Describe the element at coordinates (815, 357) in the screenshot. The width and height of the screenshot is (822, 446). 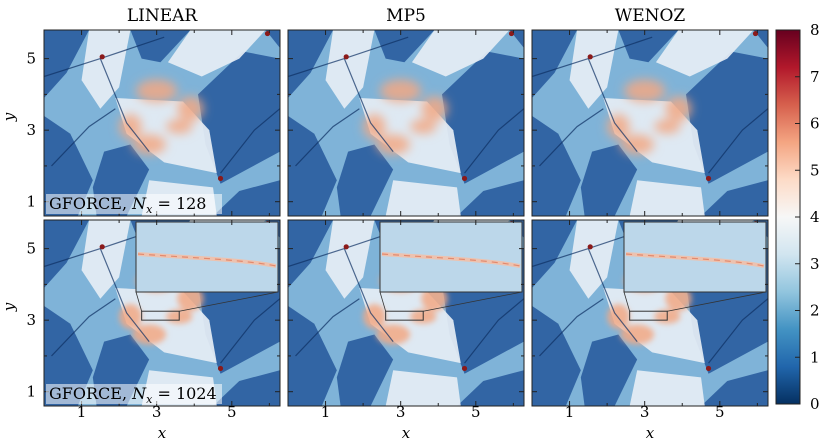
I see `colorbar-tick-label: 1` at that location.